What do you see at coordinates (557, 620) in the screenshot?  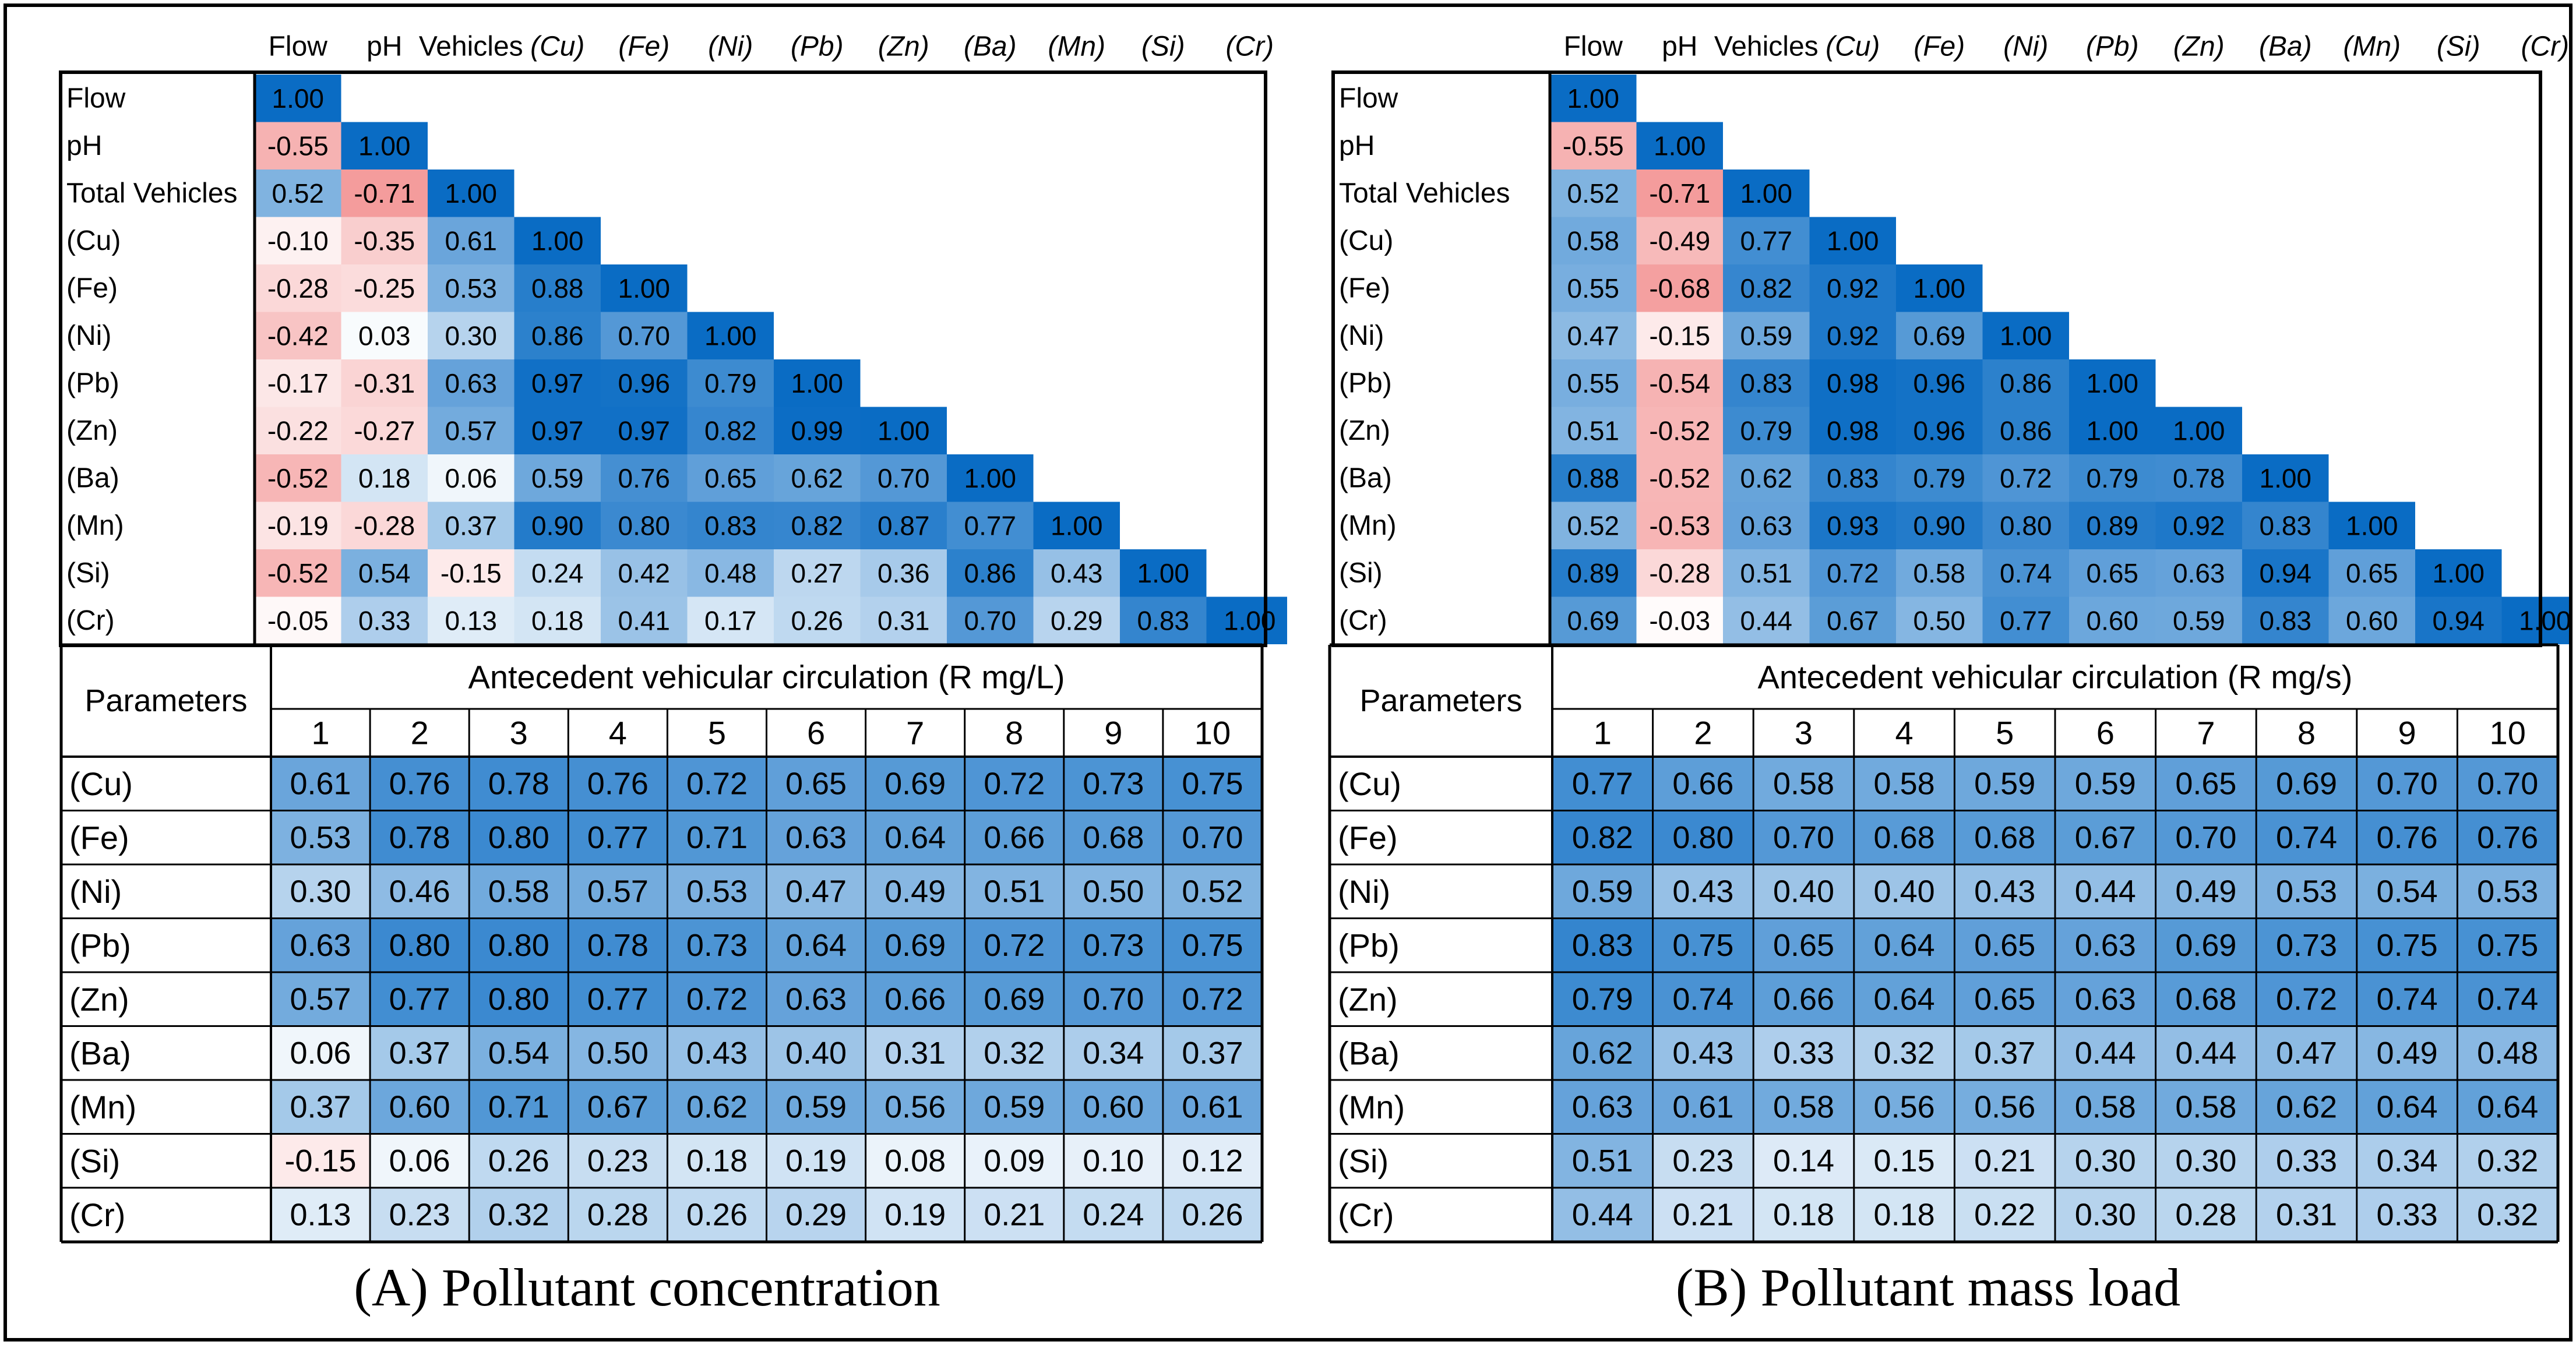 I see `matrix-cell-value: 0.18` at bounding box center [557, 620].